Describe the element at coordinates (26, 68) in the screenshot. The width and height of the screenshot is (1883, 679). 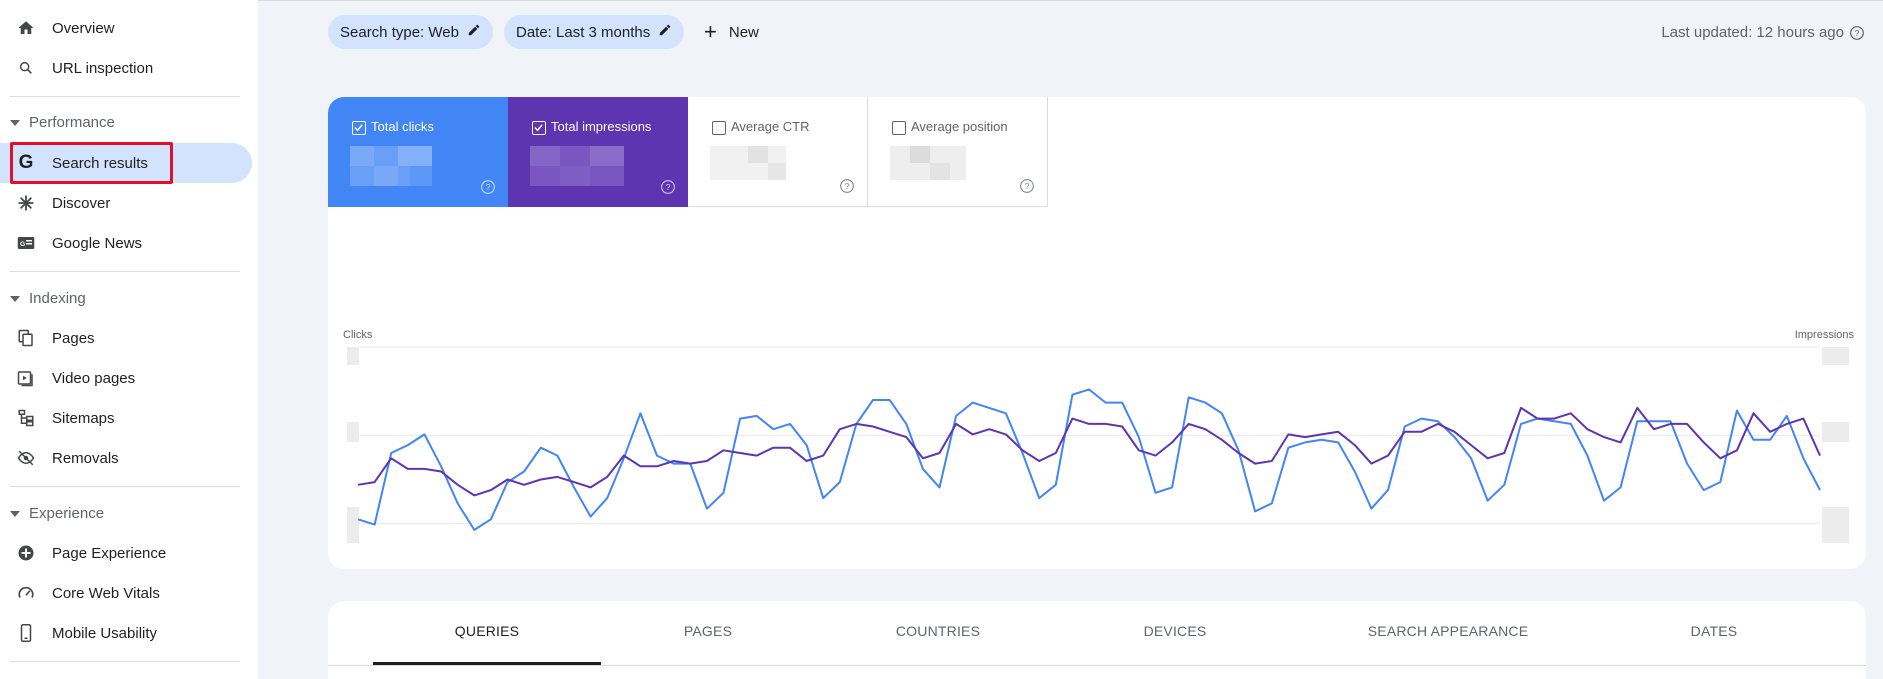
I see `search-icon` at that location.